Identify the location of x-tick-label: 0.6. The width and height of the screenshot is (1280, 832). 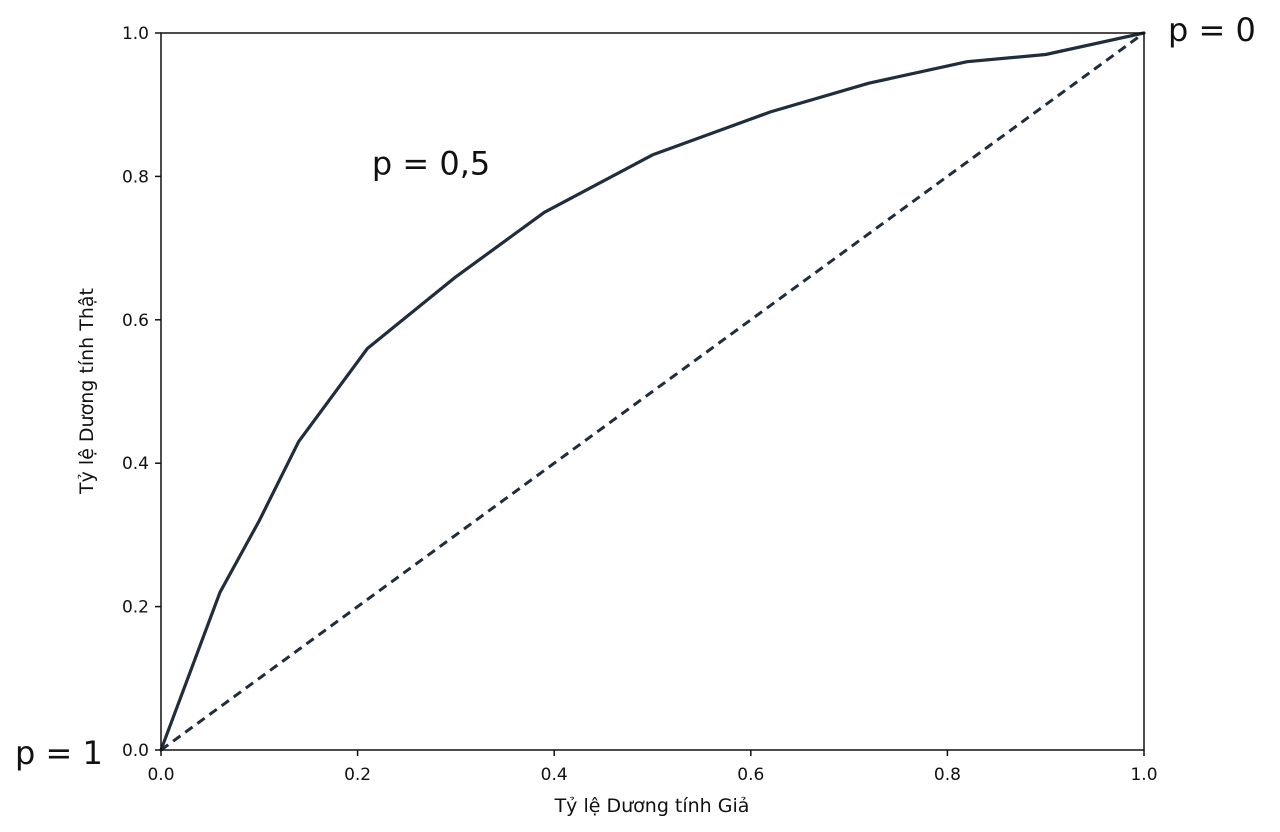
(750, 775).